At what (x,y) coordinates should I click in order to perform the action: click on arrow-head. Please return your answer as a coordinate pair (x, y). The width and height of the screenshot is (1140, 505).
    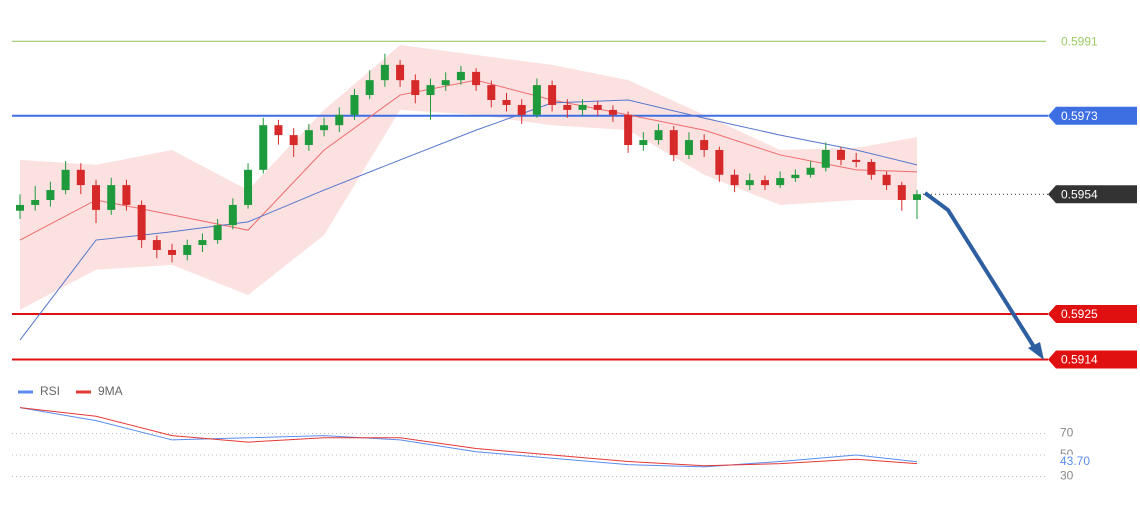
    Looking at the image, I should click on (1036, 351).